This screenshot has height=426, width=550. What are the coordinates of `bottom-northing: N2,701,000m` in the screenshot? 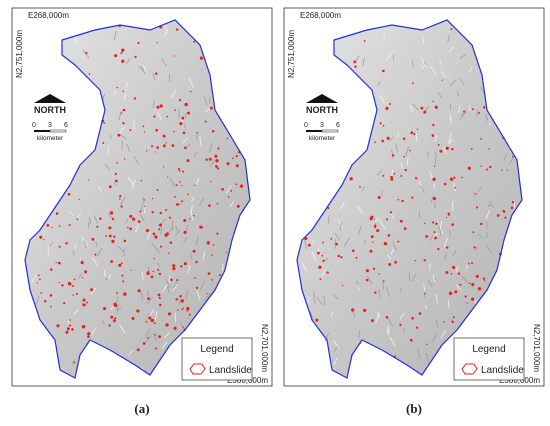 It's located at (536, 348).